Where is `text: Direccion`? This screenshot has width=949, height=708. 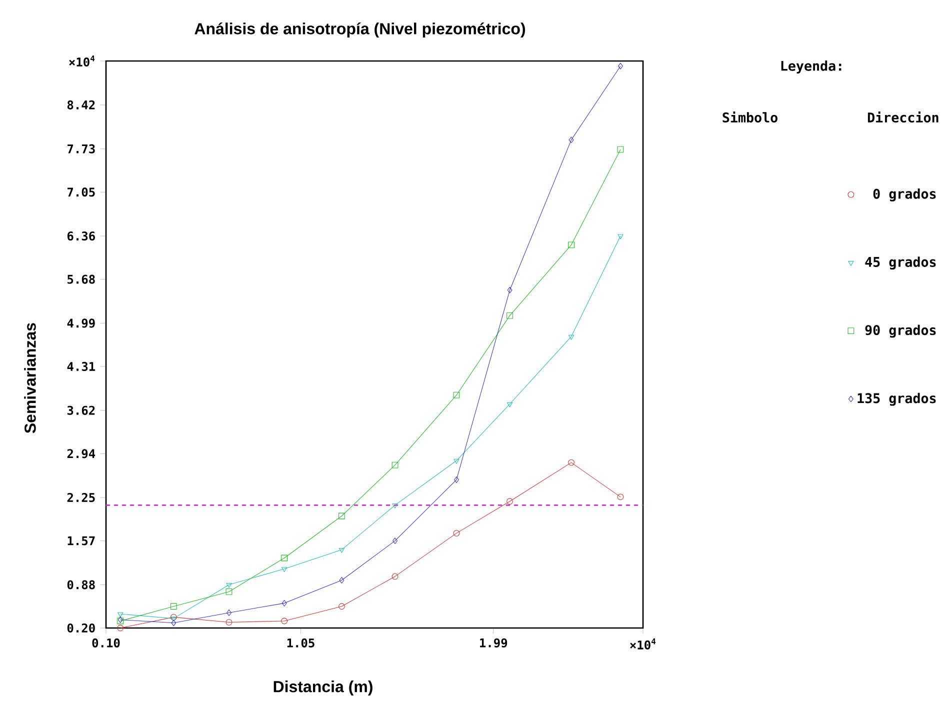 text: Direccion is located at coordinates (903, 117).